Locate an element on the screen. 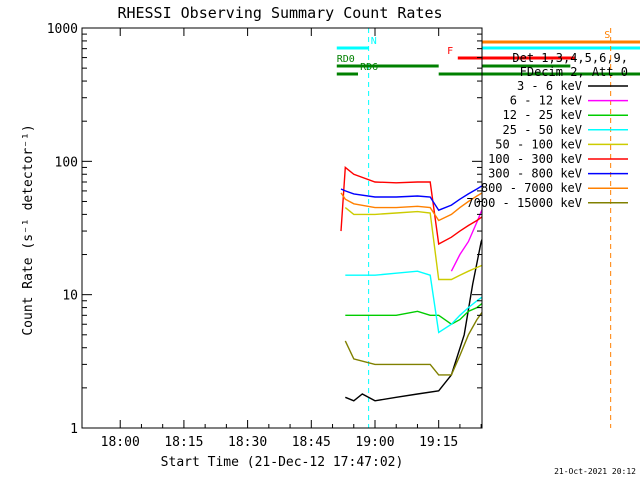 This screenshot has width=640, height=480. y-tick-label: 100 is located at coordinates (66, 162).